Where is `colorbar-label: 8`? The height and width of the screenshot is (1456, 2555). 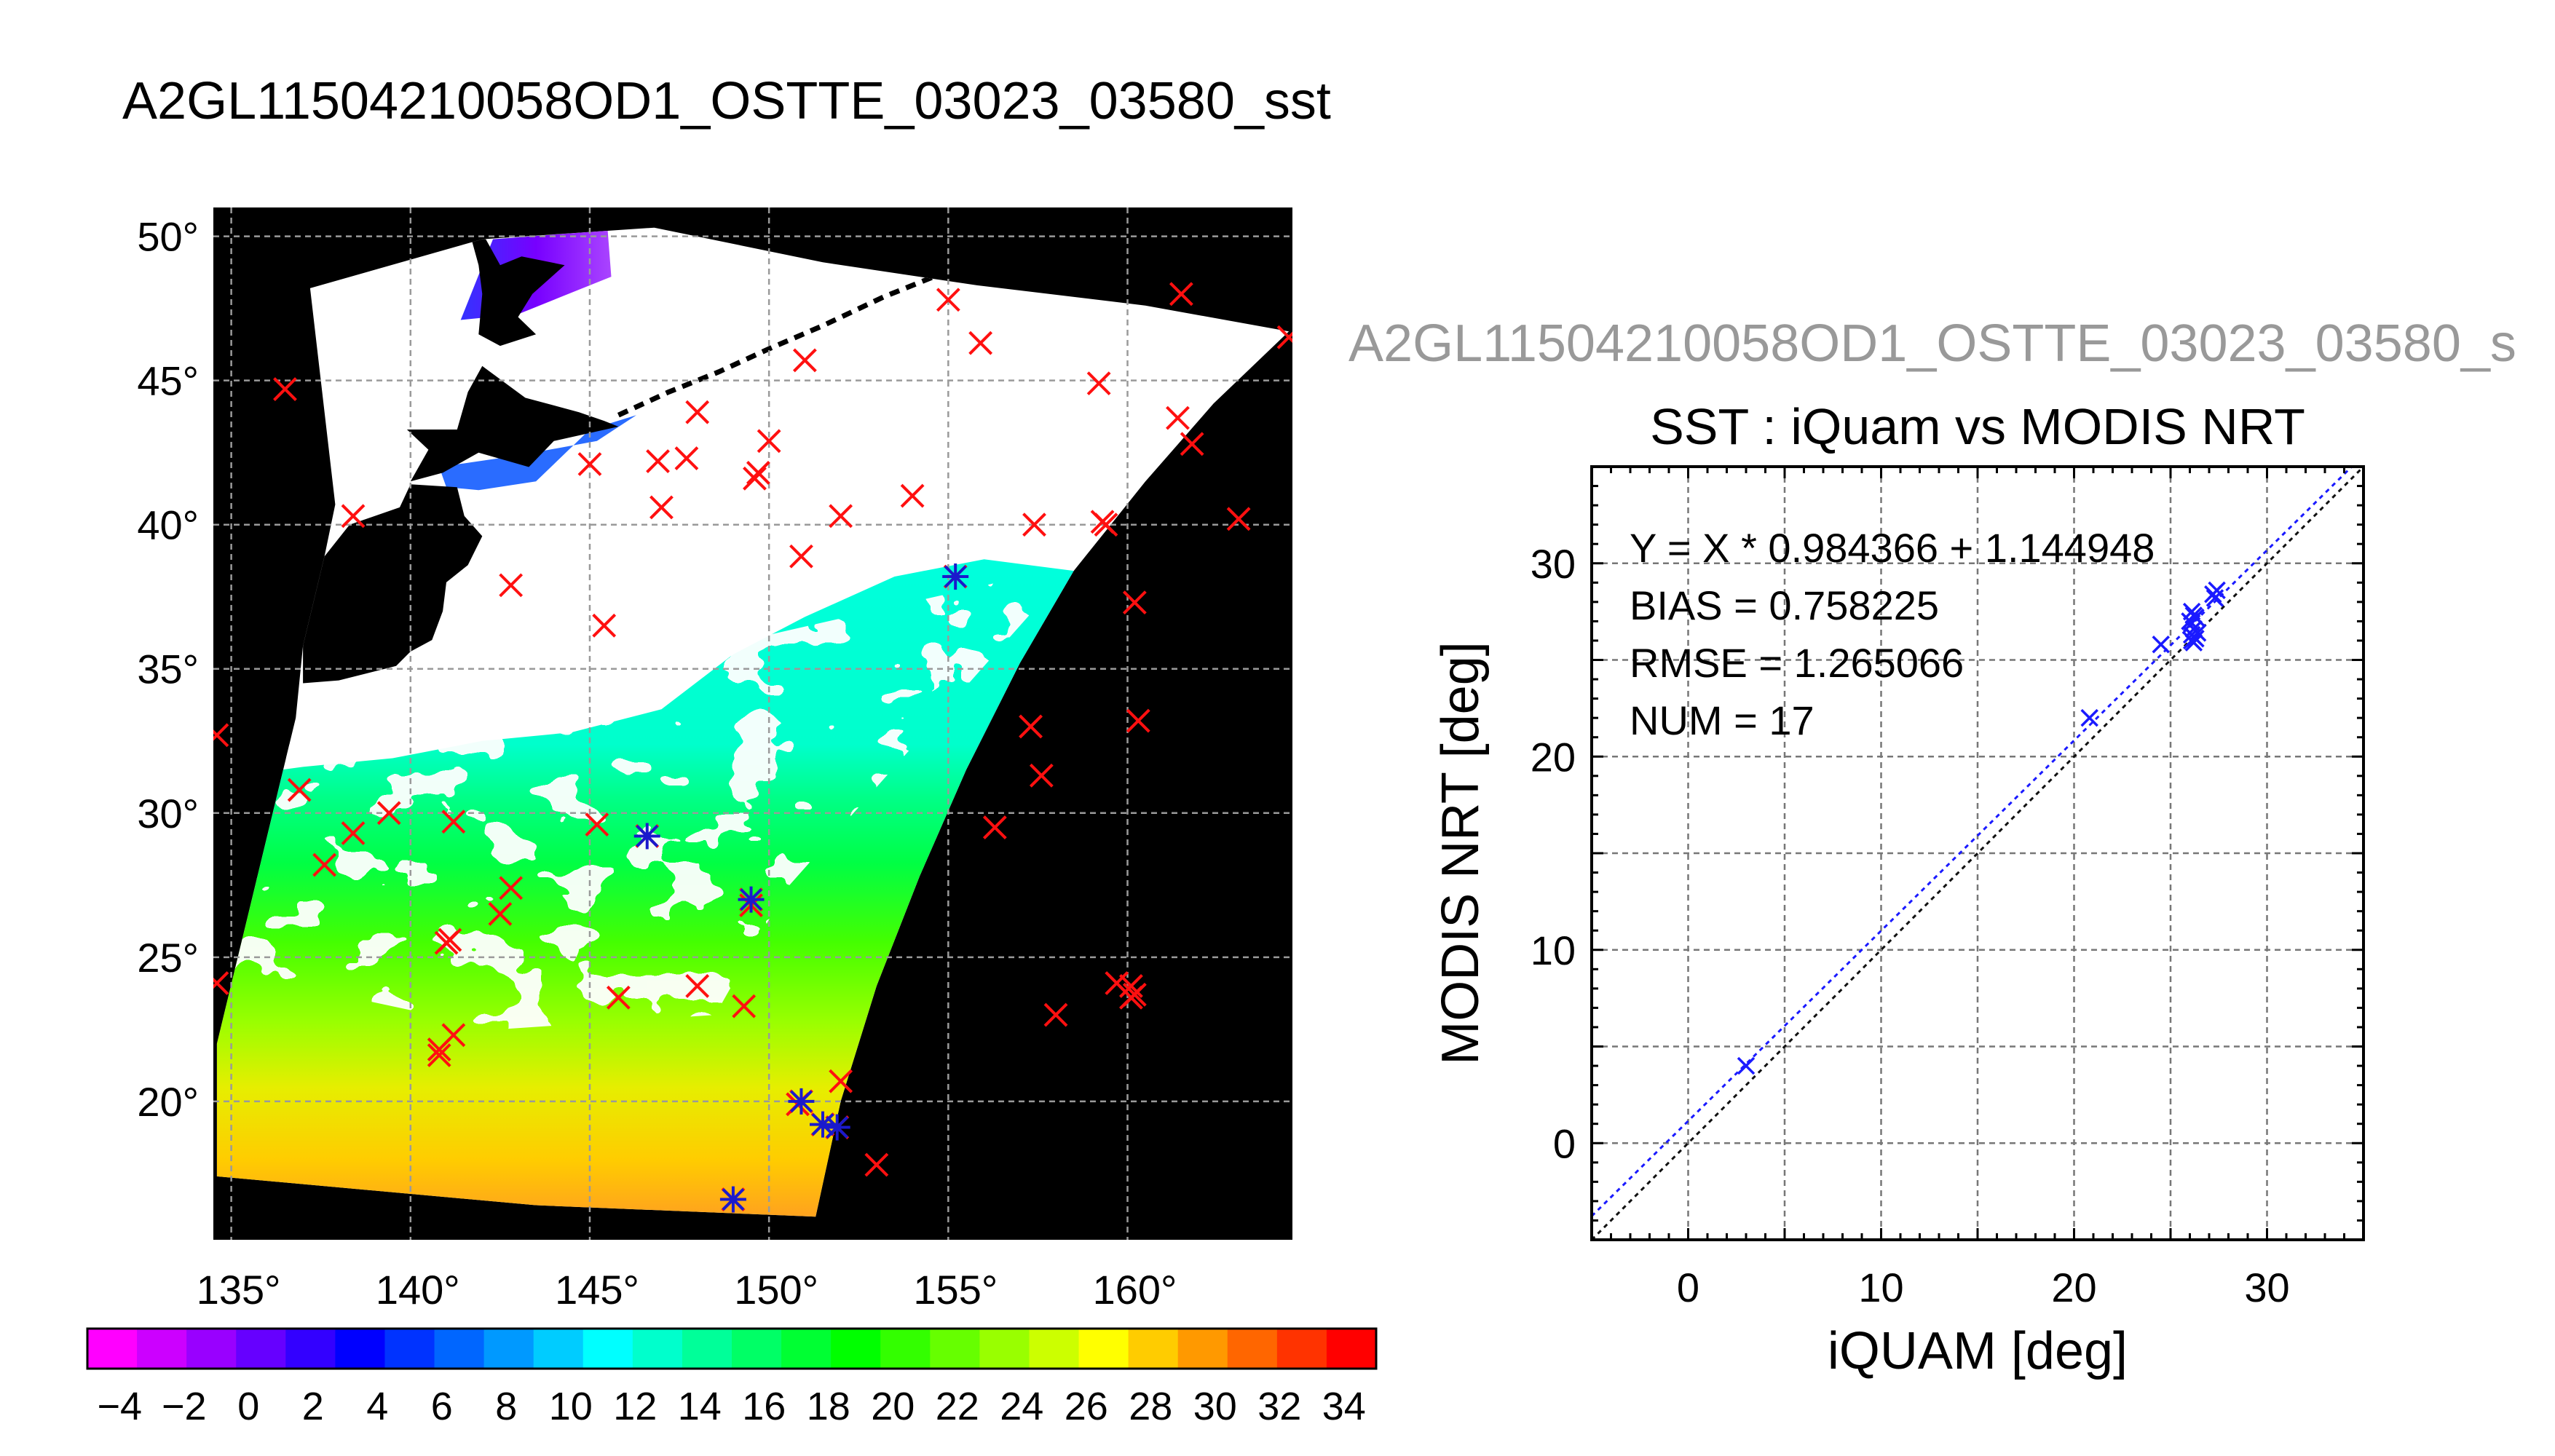 colorbar-label: 8 is located at coordinates (506, 1406).